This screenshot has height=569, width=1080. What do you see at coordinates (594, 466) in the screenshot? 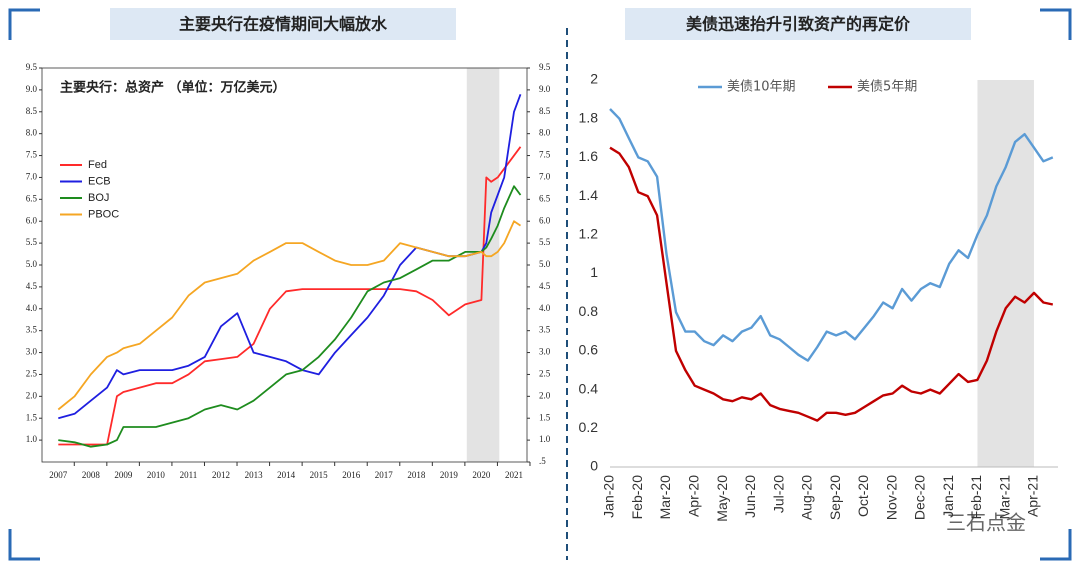
I see `y-tick-label: 0` at bounding box center [594, 466].